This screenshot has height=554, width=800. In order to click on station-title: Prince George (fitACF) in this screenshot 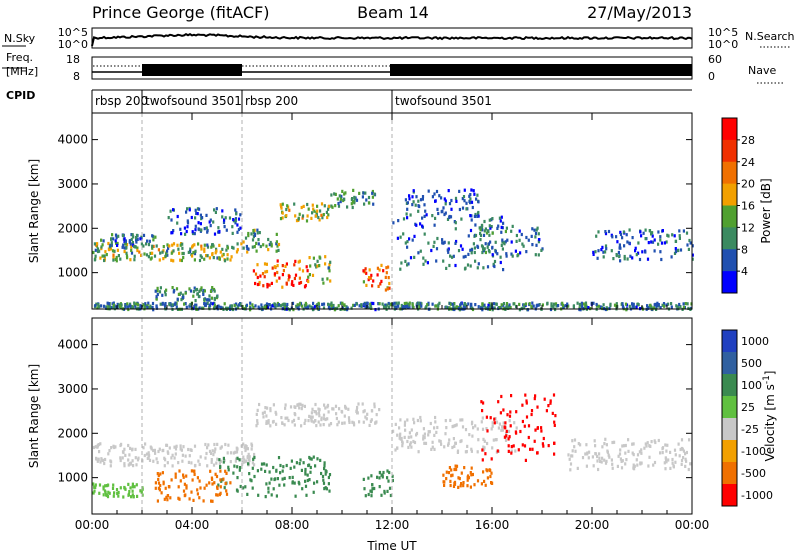, I will do `click(181, 12)`.